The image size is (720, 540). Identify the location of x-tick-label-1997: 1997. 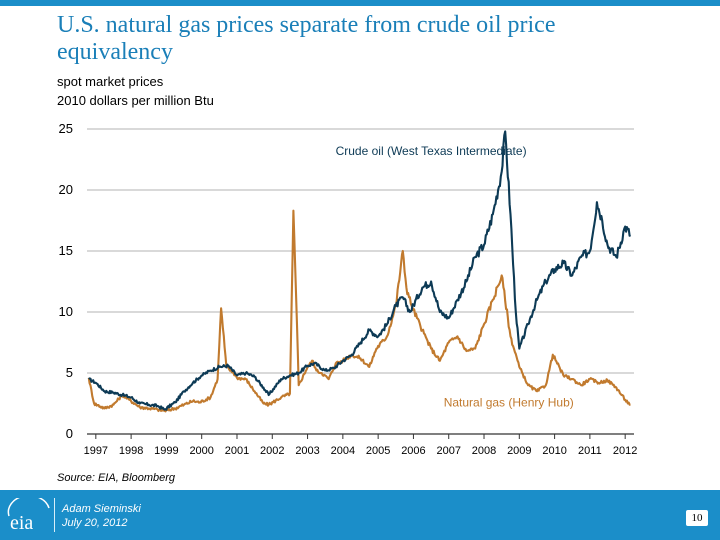
(96, 451).